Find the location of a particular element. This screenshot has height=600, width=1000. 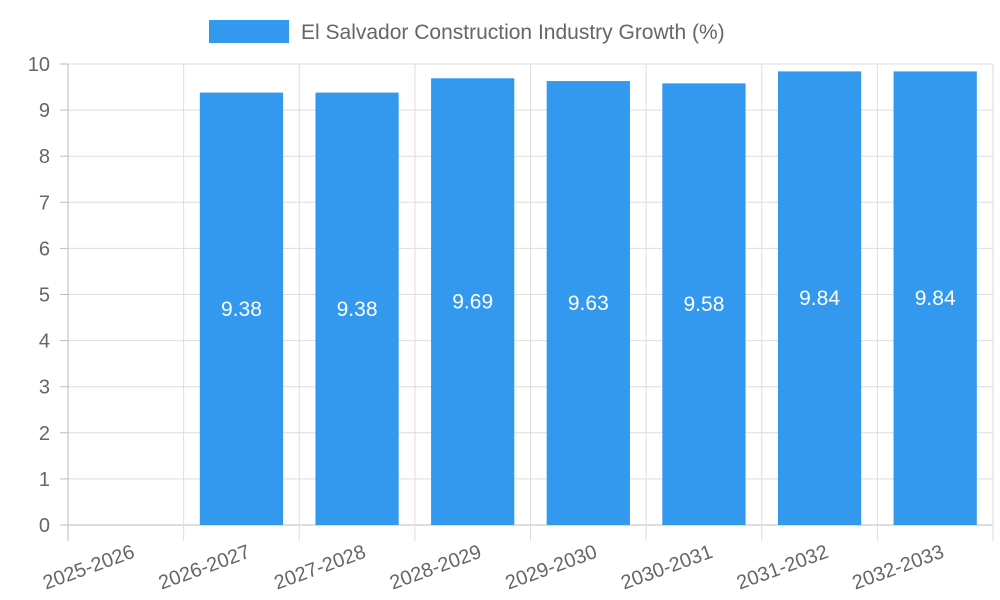

y-tick-label: 5 is located at coordinates (44, 296).